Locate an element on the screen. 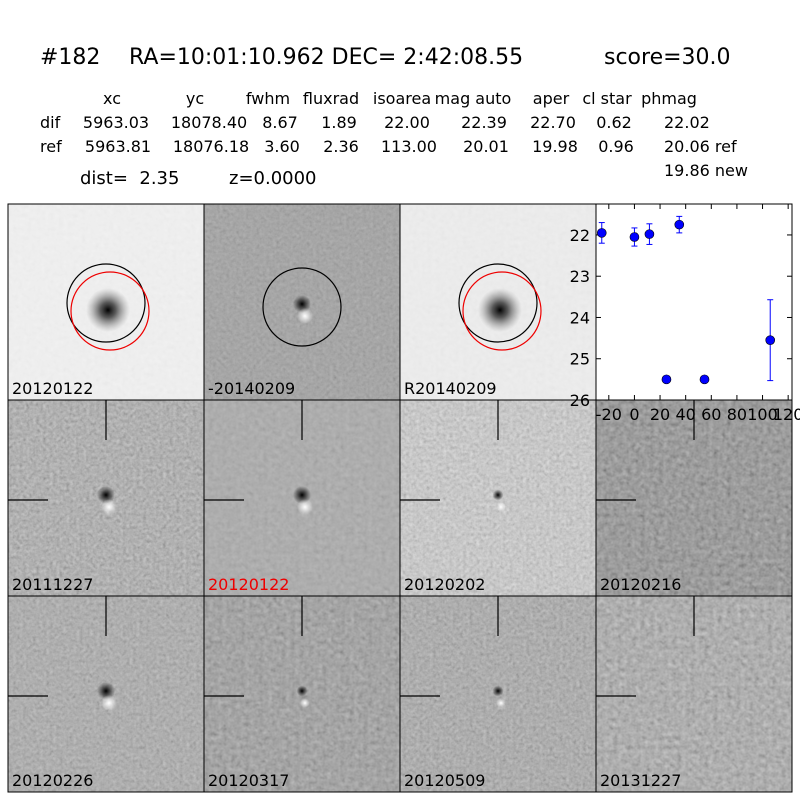 This screenshot has height=800, width=800. stamp-label: 20120226 is located at coordinates (52, 780).